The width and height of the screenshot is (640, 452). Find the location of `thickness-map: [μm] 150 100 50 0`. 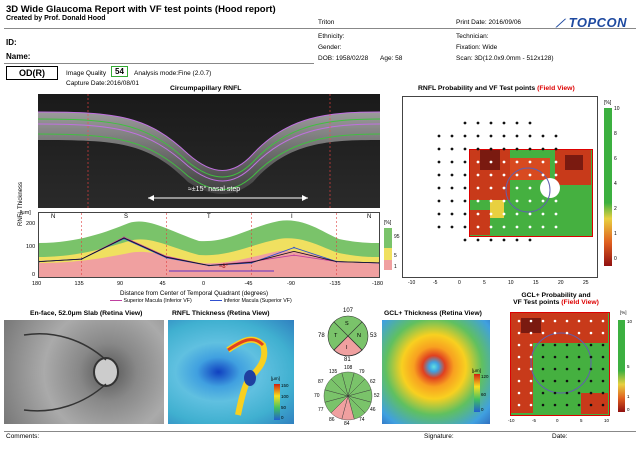

thickness-map: [μm] 150 100 50 0 is located at coordinates (231, 372).